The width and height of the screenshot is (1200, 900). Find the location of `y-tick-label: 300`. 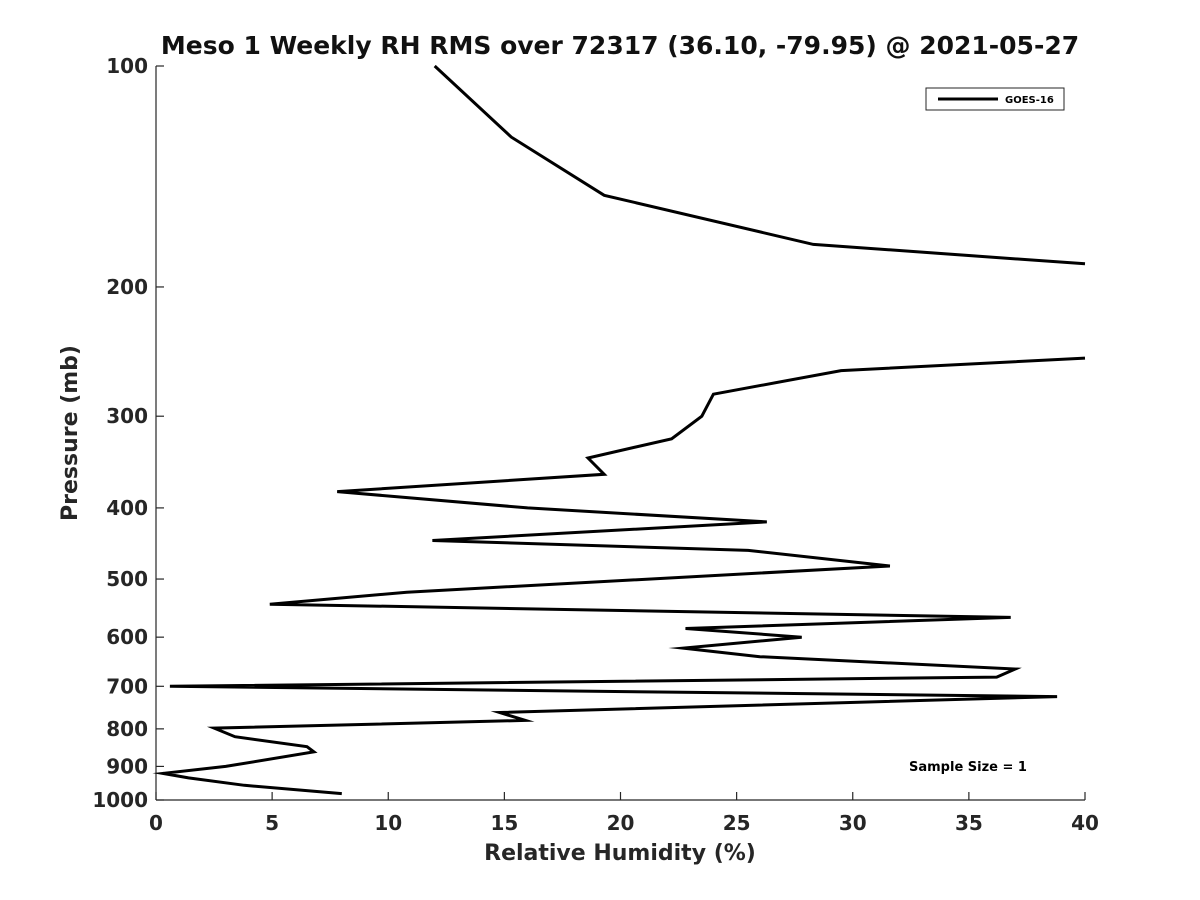

y-tick-label: 300 is located at coordinates (127, 416).